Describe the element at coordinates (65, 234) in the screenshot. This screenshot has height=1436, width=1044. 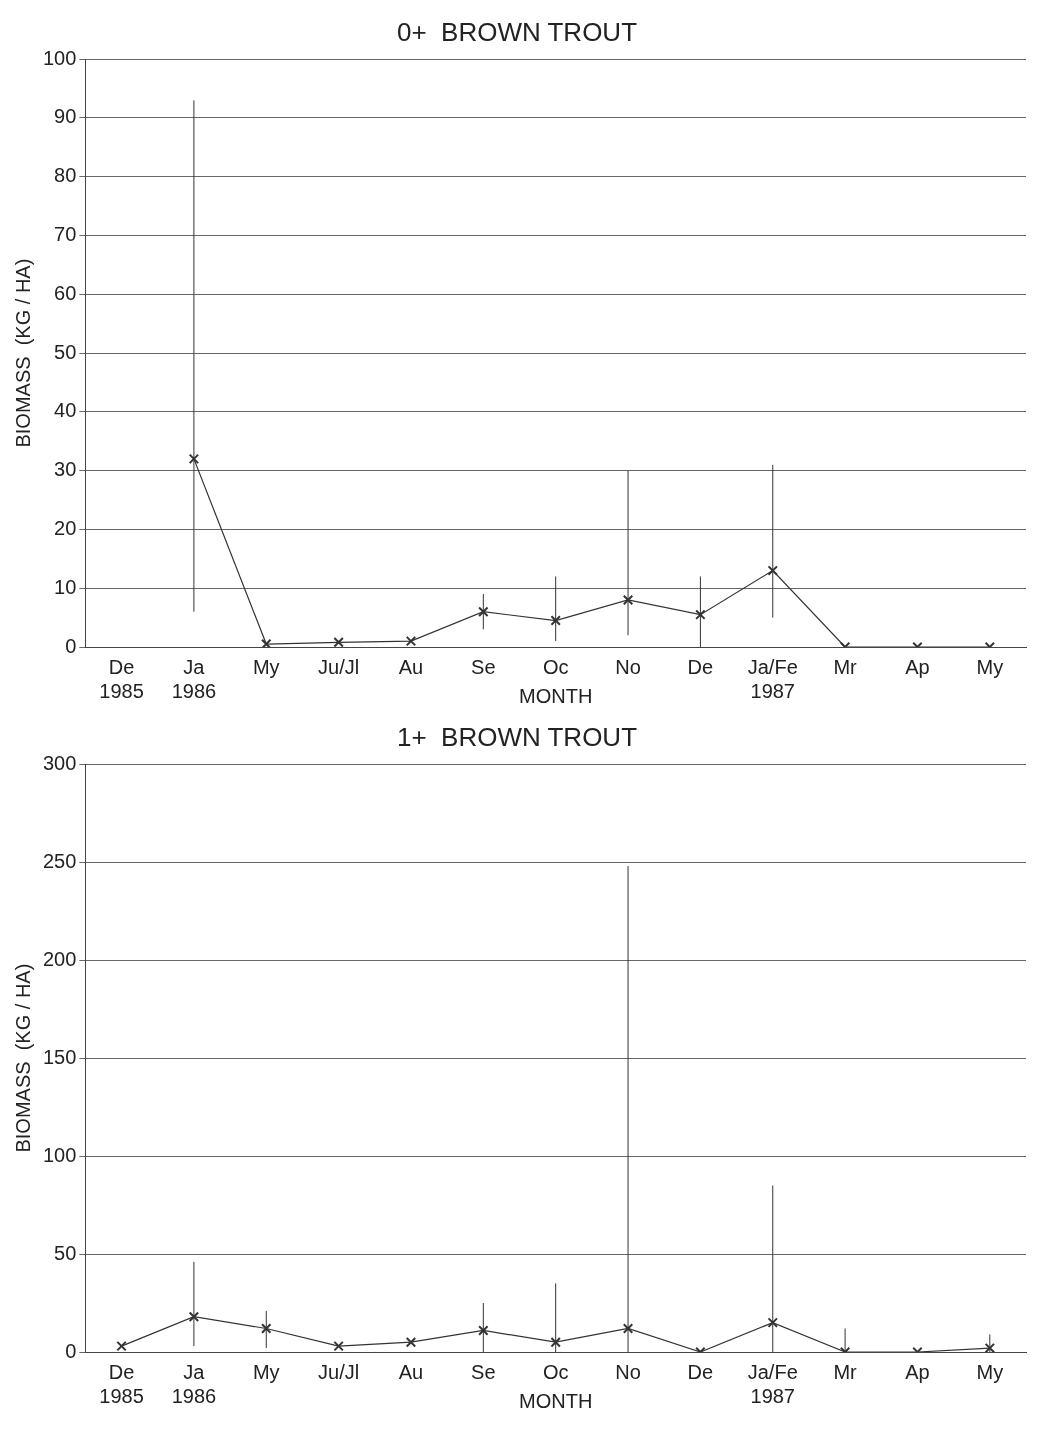
I see `y-tick-label: 70` at that location.